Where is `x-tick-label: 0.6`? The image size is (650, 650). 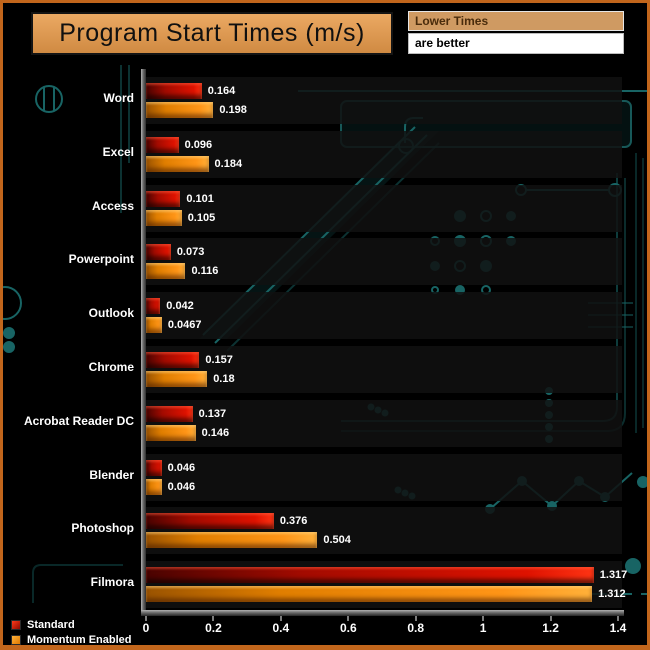 x-tick-label: 0.6 is located at coordinates (348, 628).